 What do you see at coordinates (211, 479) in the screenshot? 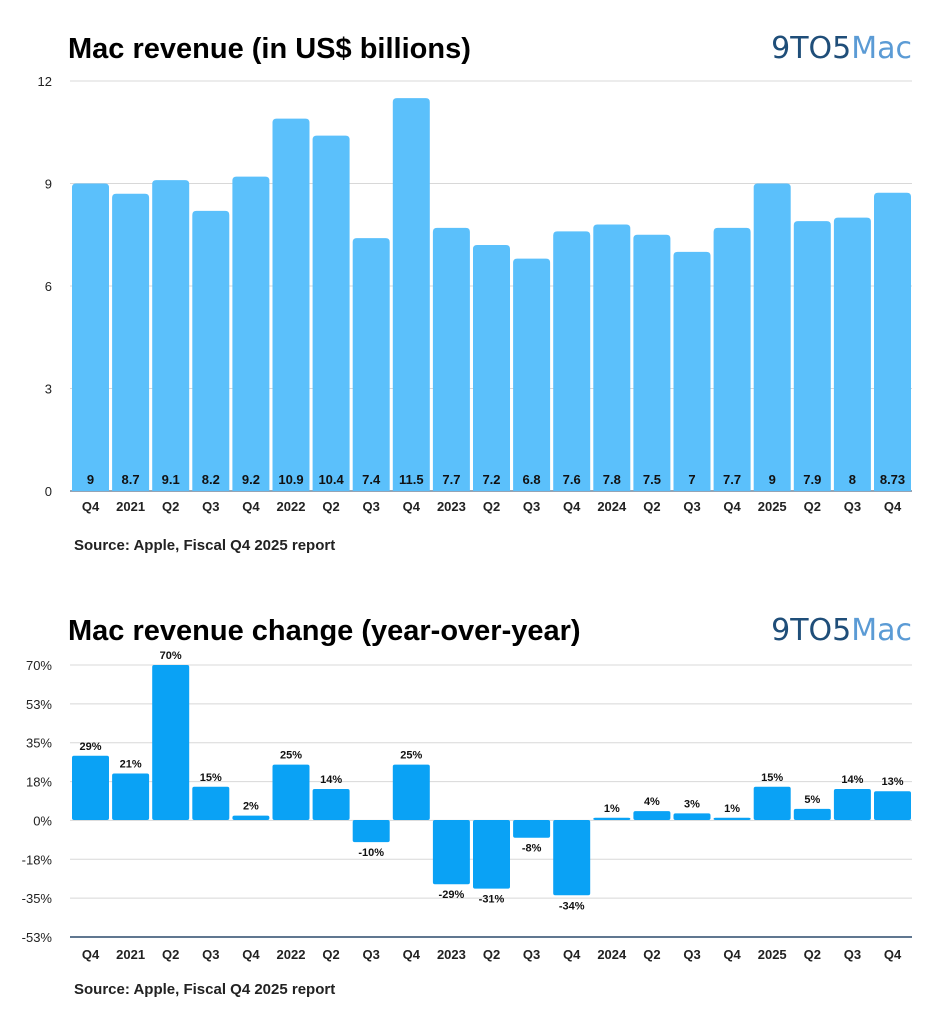
I see `data-label: 8.2` at bounding box center [211, 479].